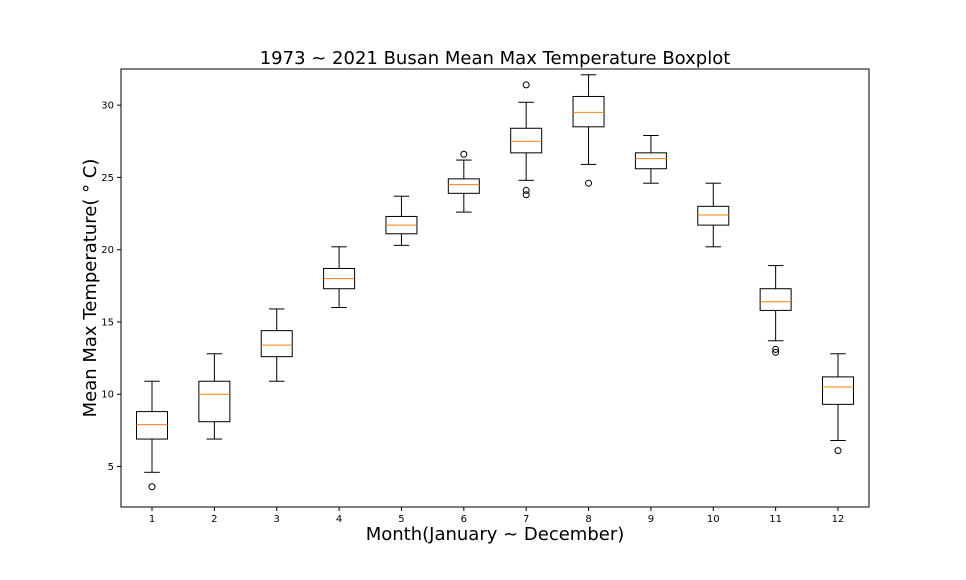  I want to click on x-tick-label: 3, so click(277, 519).